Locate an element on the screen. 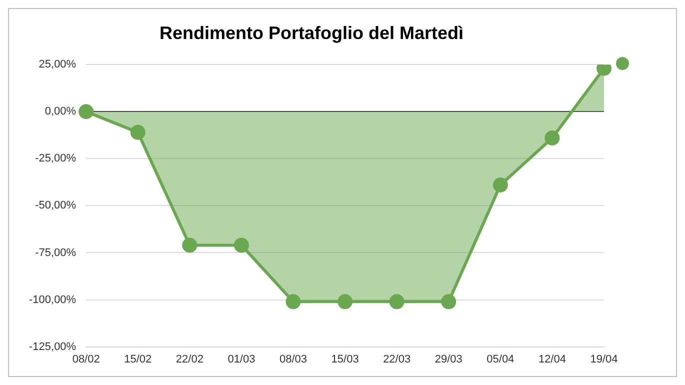  chart-title: Rendimento Portafoglio del Martedì is located at coordinates (311, 32).